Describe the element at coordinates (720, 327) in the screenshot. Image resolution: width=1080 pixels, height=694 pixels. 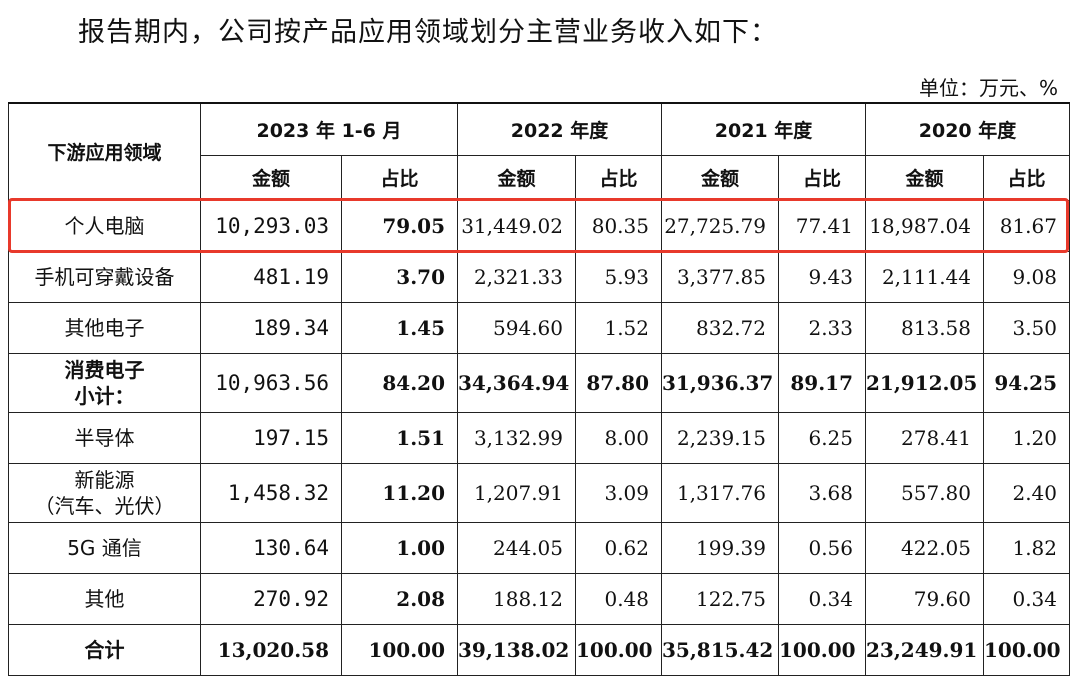
I see `cell-amount: 832.72` at that location.